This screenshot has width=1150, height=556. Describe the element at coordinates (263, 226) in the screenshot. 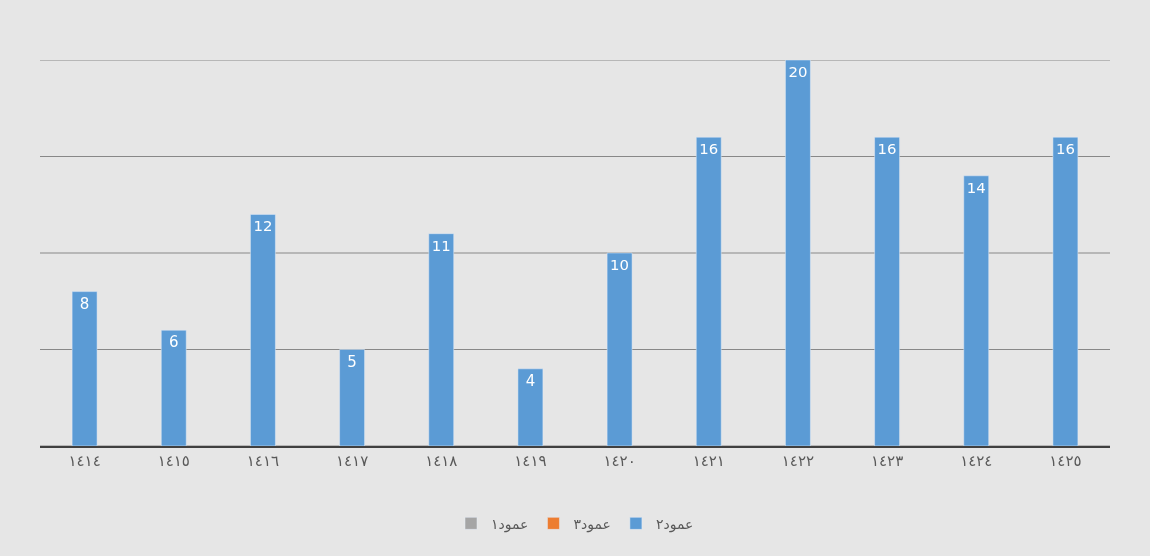

I see `data-label: 12` at that location.